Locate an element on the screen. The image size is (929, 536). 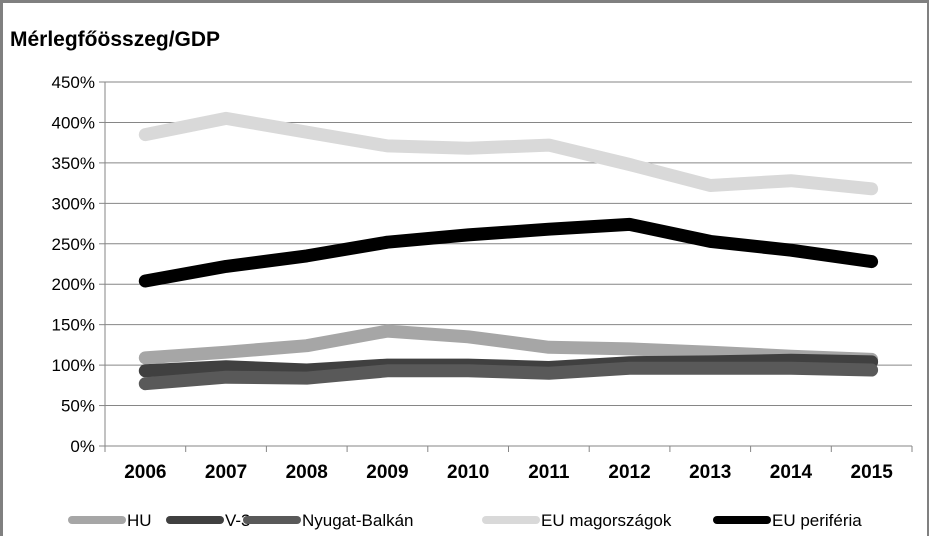
y-tick-label: 350% is located at coordinates (73, 163).